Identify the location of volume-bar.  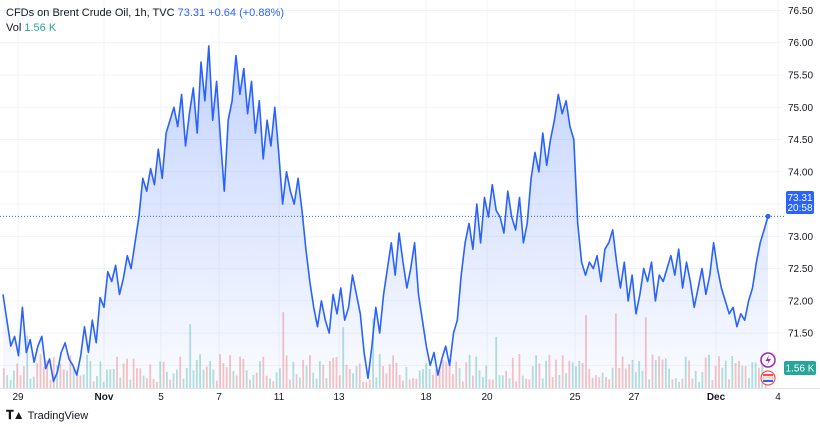
(53, 372).